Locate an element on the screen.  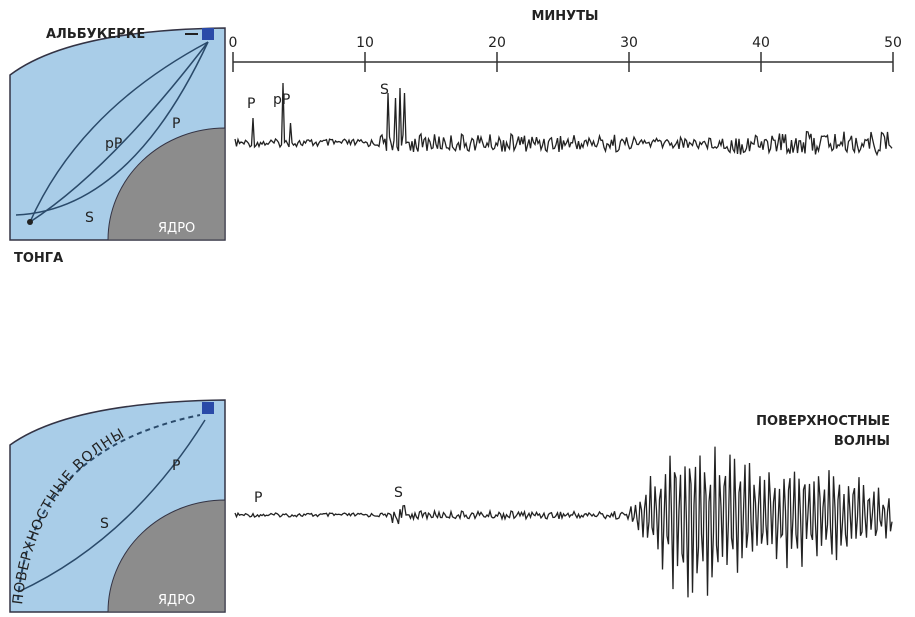
station-label: АЛЬБУКЕРКЕ is located at coordinates (95, 34).